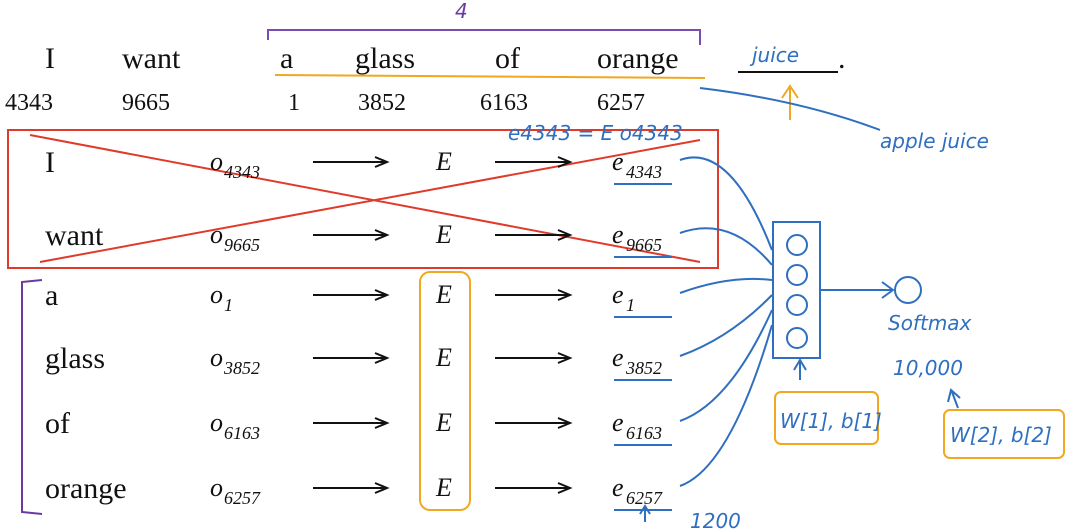  What do you see at coordinates (50, 162) in the screenshot?
I see `row-word: I` at bounding box center [50, 162].